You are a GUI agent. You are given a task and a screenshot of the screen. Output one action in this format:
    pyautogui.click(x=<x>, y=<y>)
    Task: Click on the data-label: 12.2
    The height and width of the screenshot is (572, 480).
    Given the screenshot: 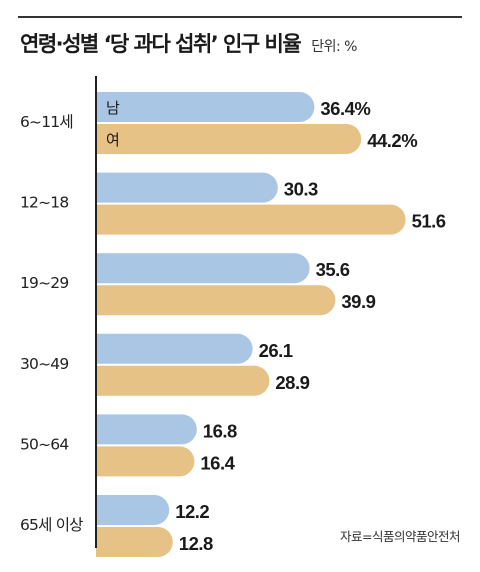 What is the action you would take?
    pyautogui.click(x=192, y=511)
    